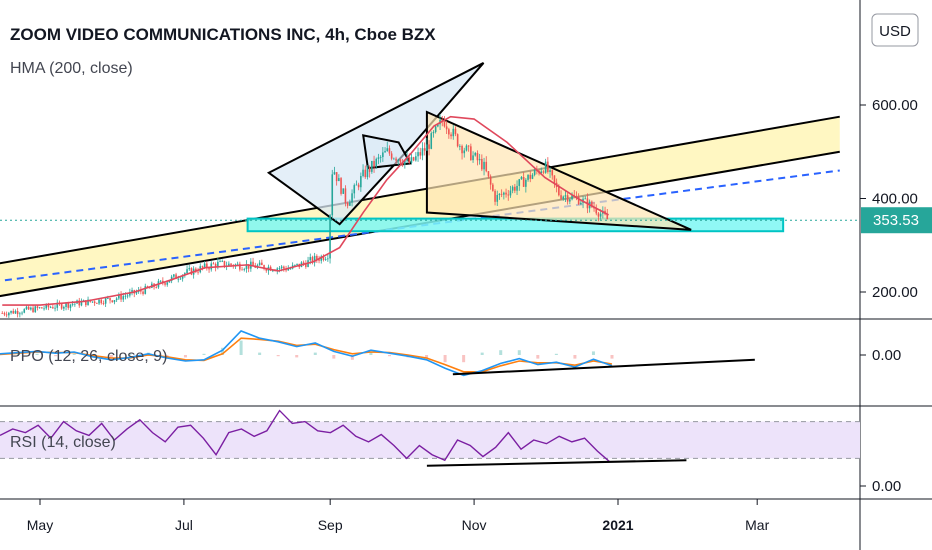  Describe the element at coordinates (88, 356) in the screenshot. I see `ppo-label: PPO (12, 26, close, 9)` at that location.